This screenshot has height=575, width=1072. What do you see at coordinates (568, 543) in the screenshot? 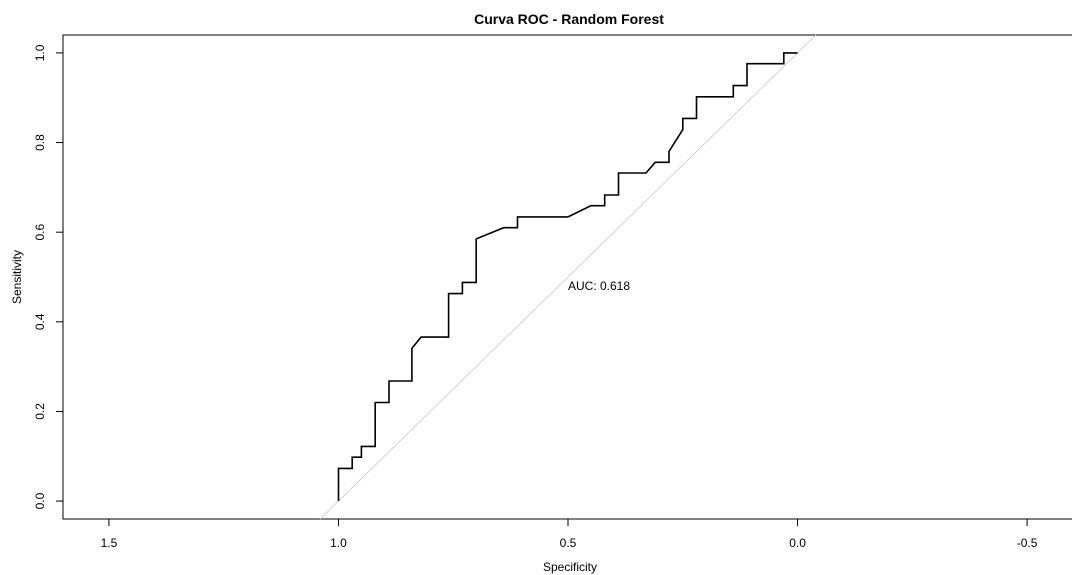
I see `x-tick-label: 0.5` at bounding box center [568, 543].